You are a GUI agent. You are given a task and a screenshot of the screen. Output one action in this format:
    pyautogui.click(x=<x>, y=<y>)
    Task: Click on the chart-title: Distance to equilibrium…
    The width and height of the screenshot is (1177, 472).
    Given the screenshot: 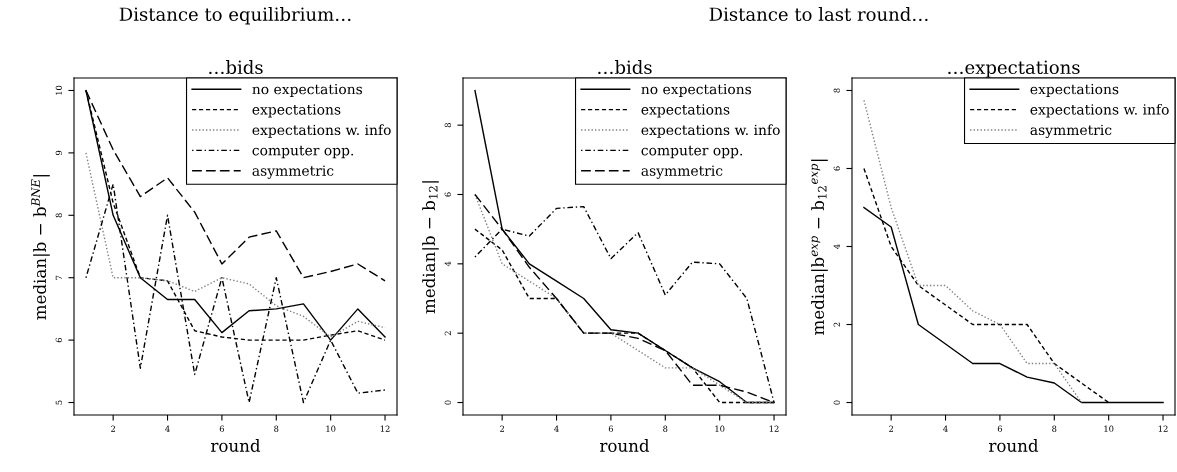 What is the action you would take?
    pyautogui.click(x=235, y=16)
    